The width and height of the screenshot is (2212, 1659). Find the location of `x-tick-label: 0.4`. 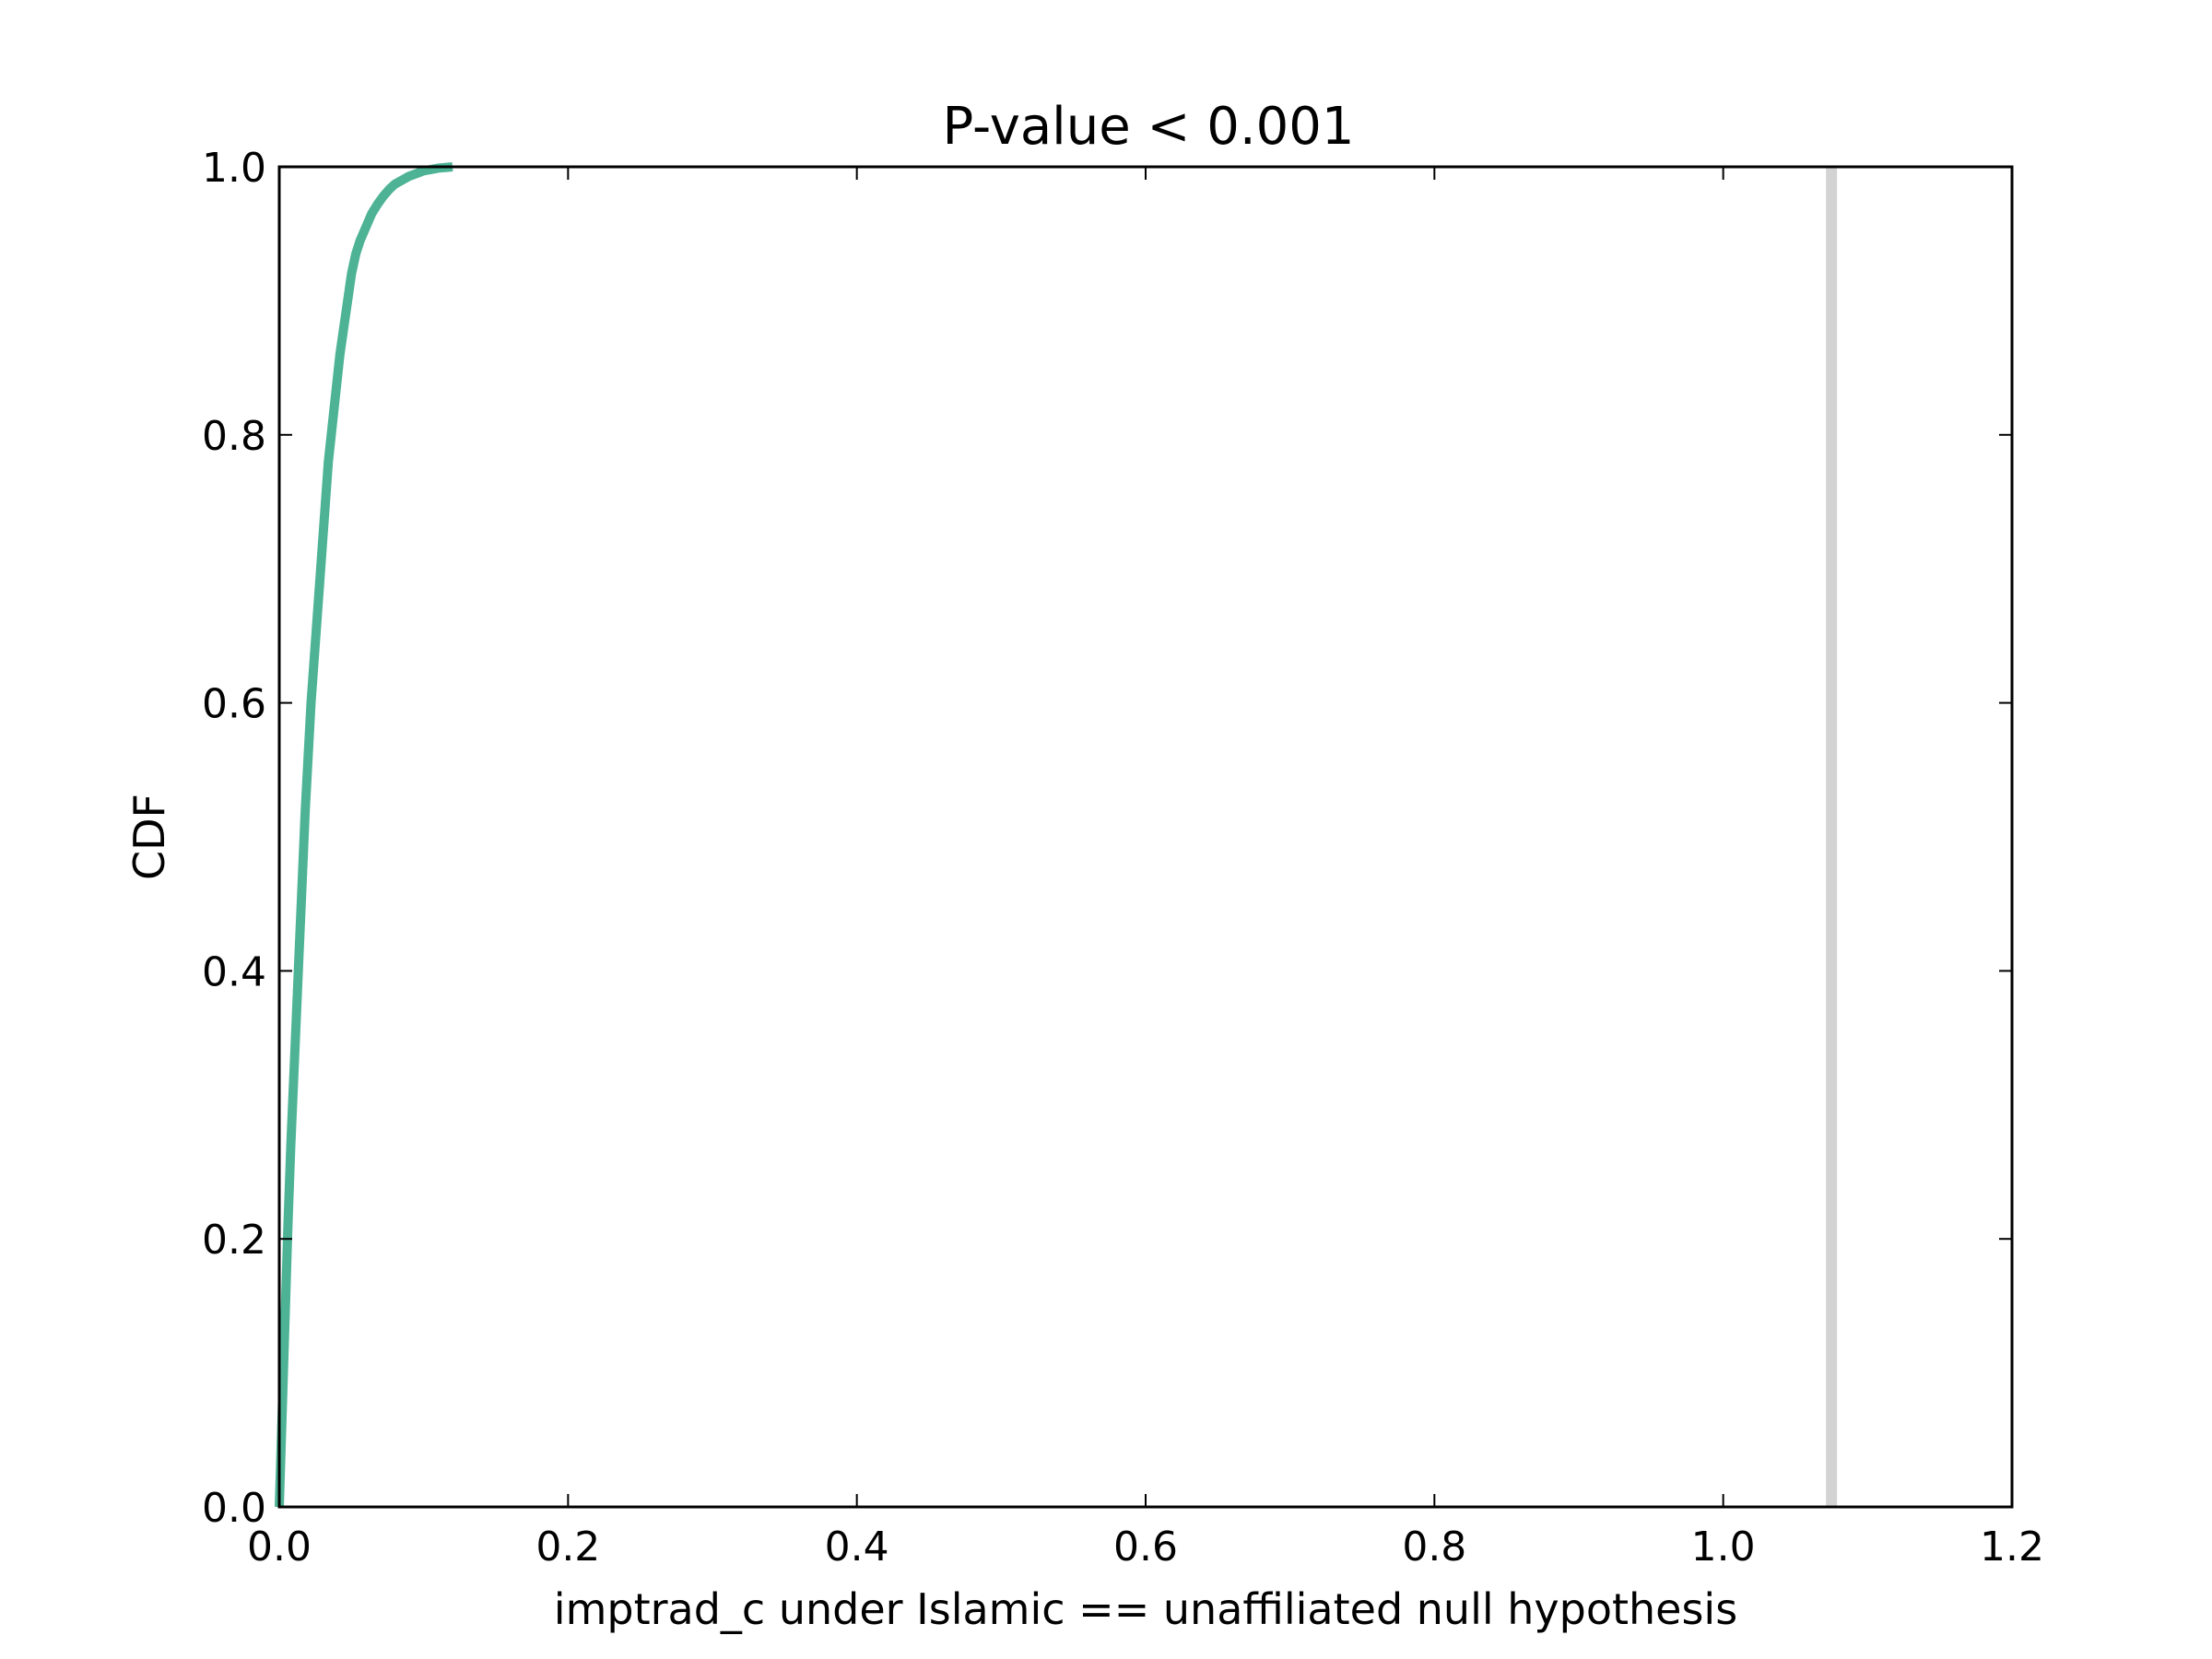

x-tick-label: 0.4 is located at coordinates (857, 1547).